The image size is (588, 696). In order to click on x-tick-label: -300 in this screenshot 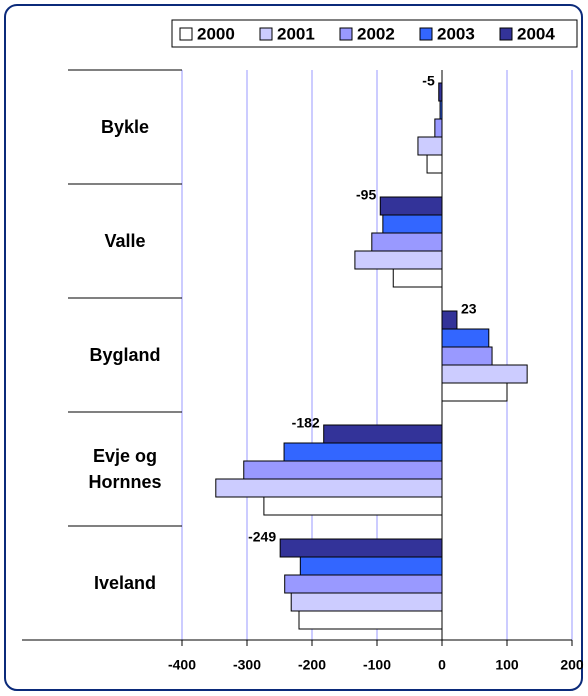, I will do `click(247, 665)`.